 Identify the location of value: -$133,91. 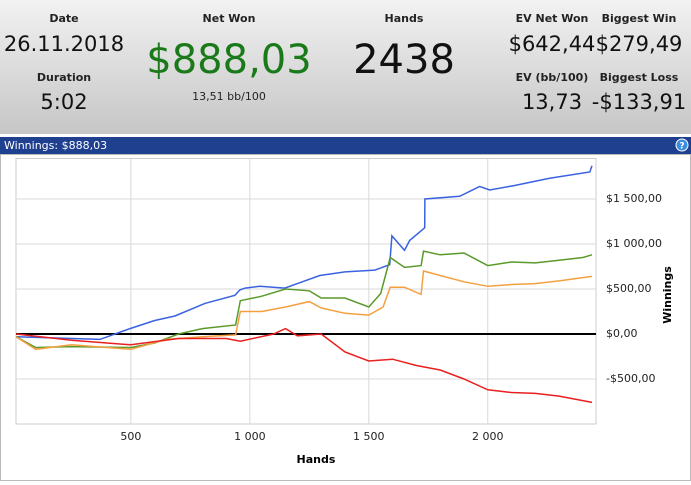
(639, 102).